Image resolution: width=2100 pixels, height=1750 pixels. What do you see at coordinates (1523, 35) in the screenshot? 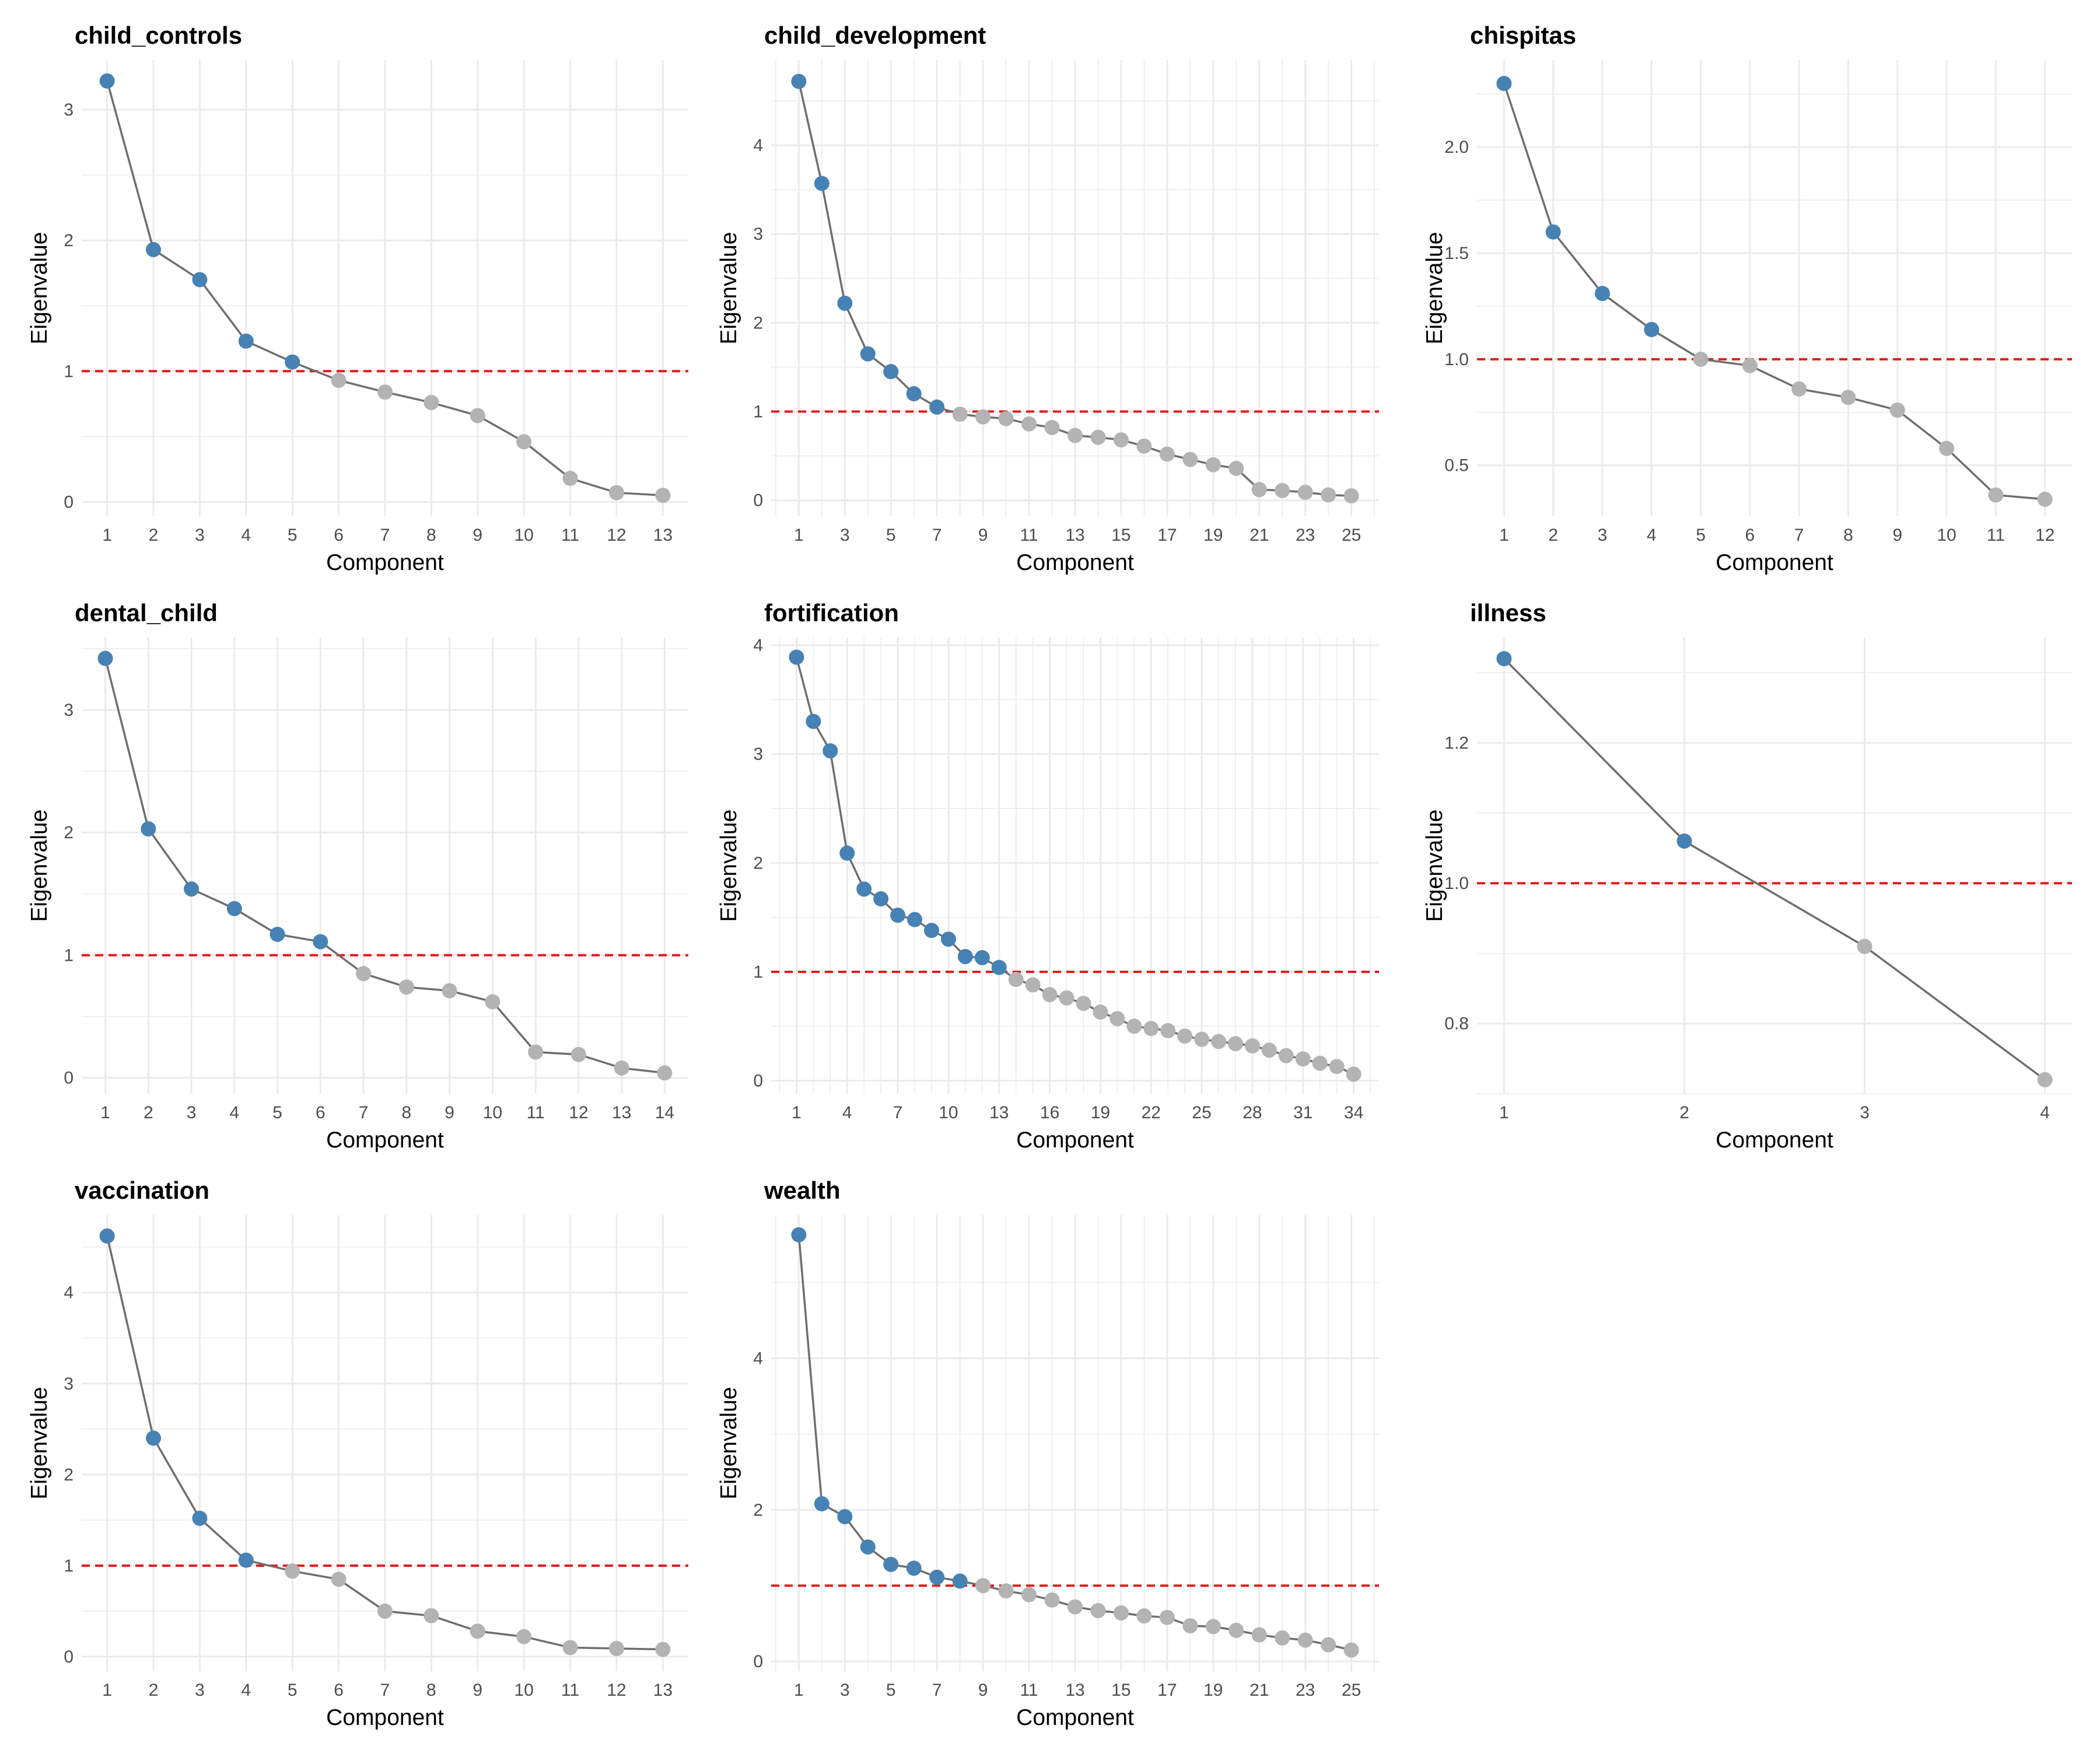
I see `panel-title: chispitas` at bounding box center [1523, 35].